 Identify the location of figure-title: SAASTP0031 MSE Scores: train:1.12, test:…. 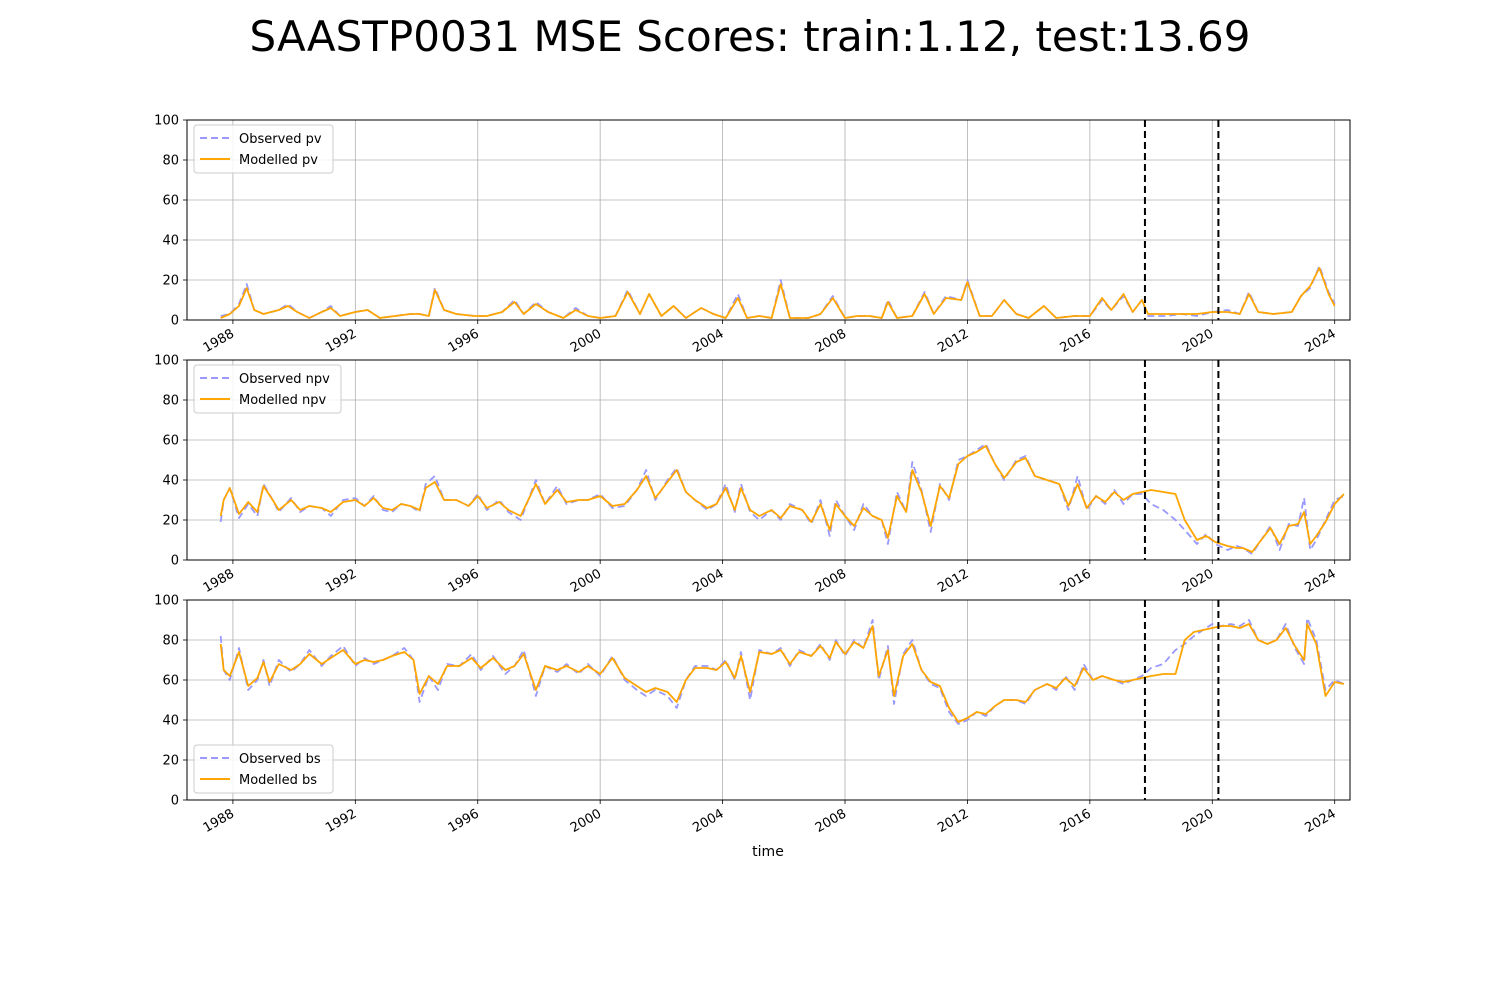
(750, 36).